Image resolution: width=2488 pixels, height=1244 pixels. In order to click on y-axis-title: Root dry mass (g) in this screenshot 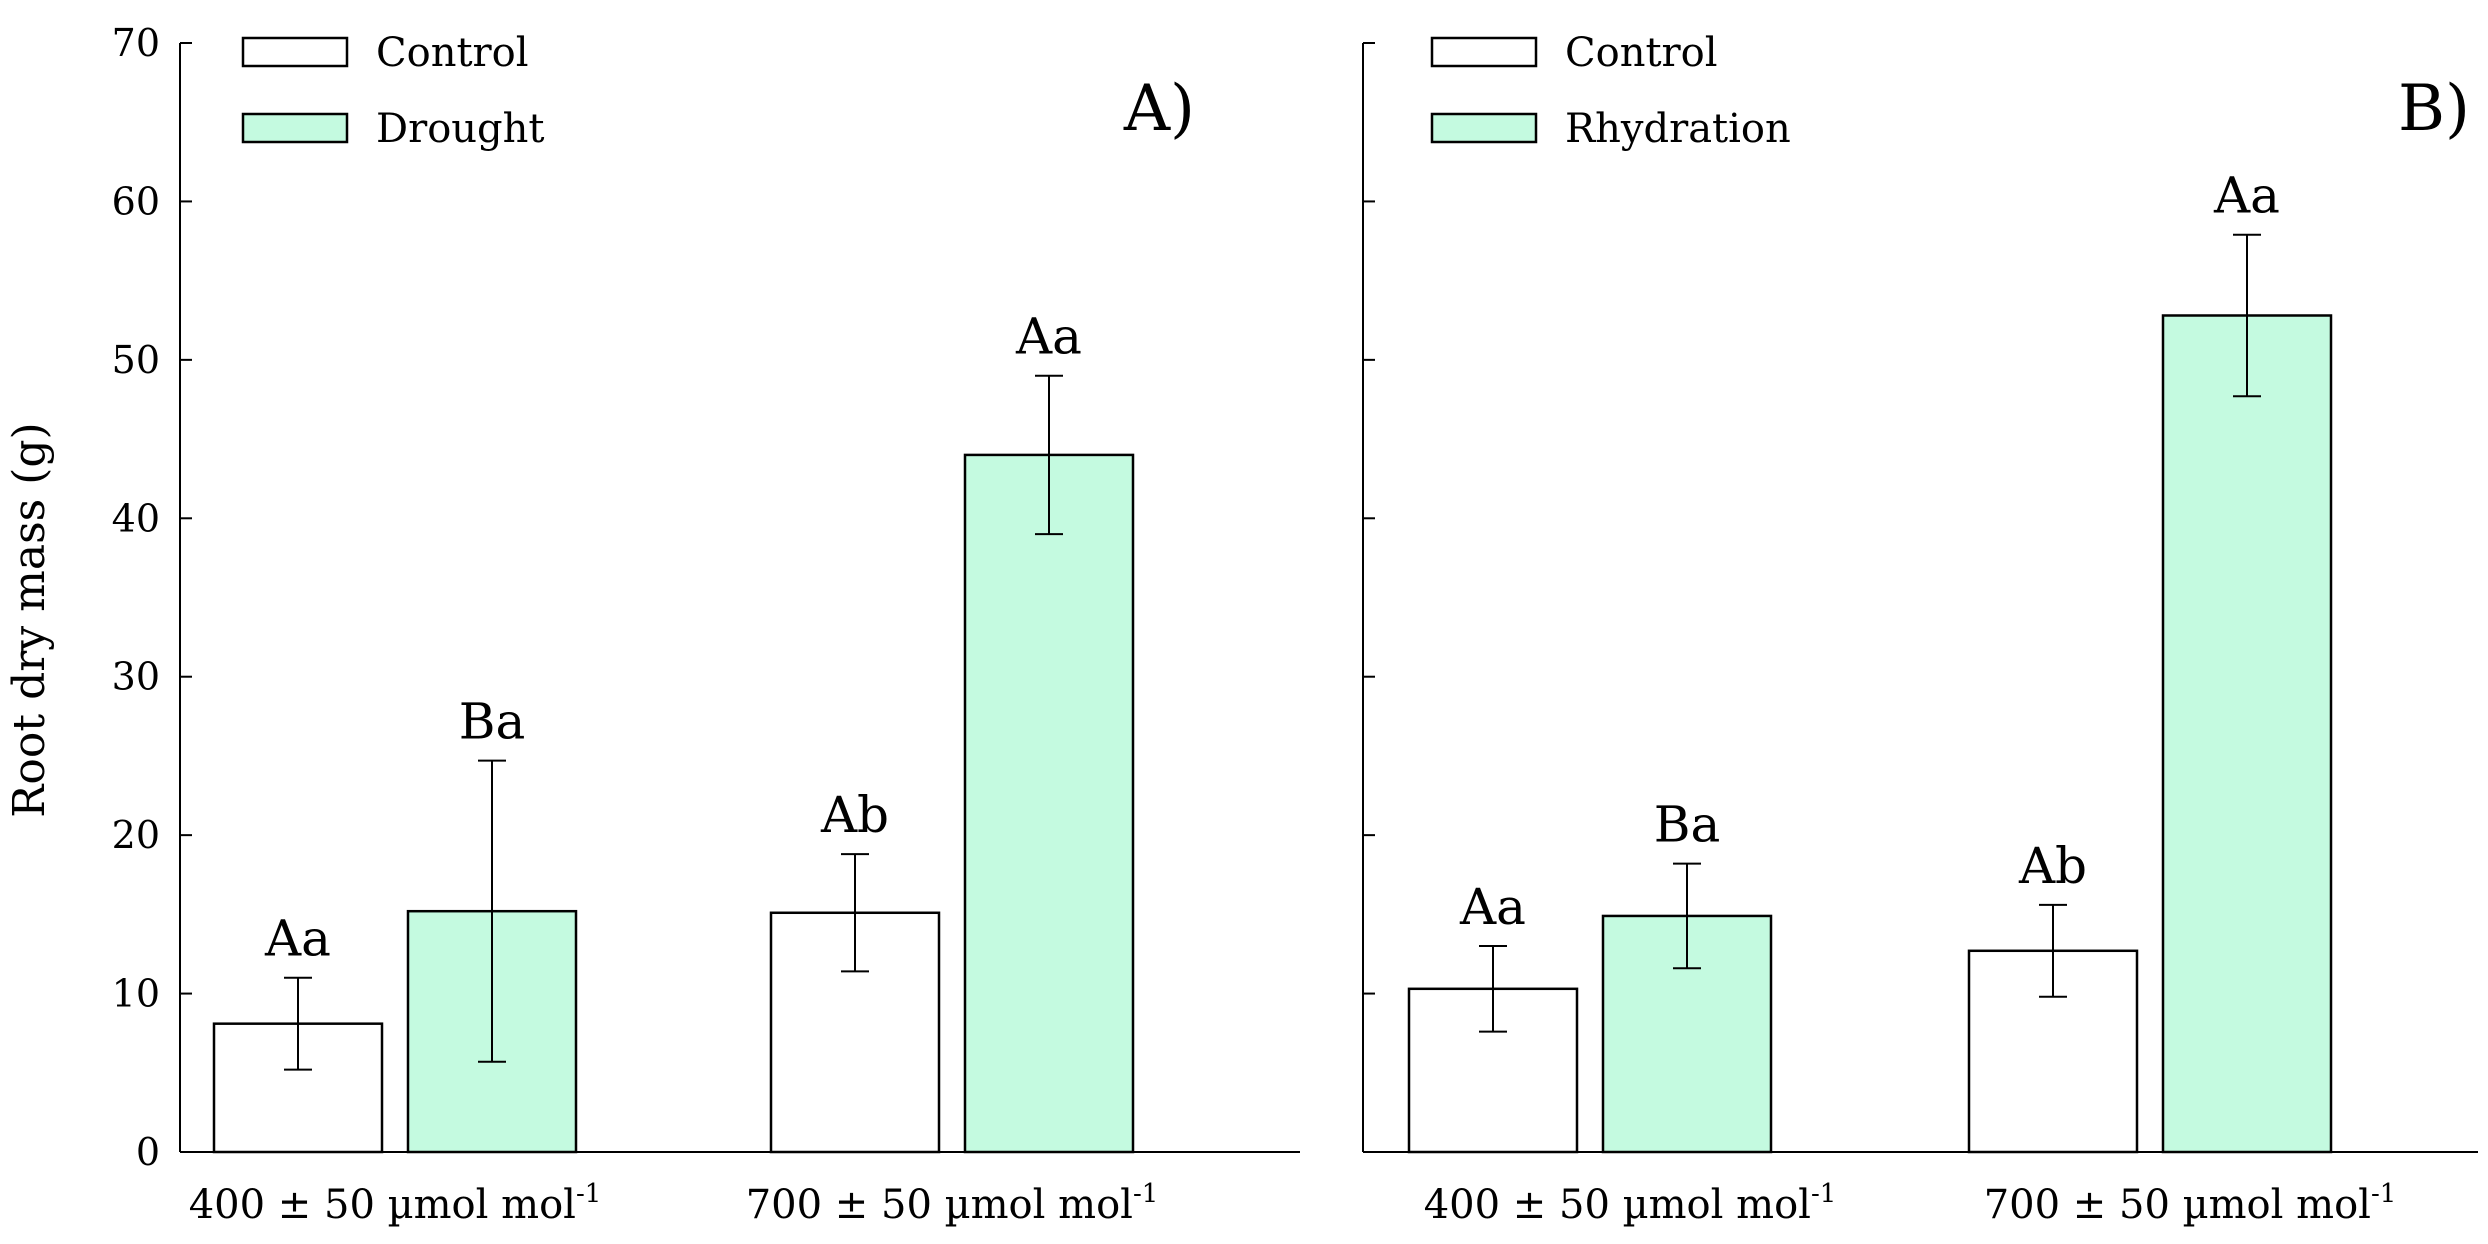, I will do `click(29, 619)`.